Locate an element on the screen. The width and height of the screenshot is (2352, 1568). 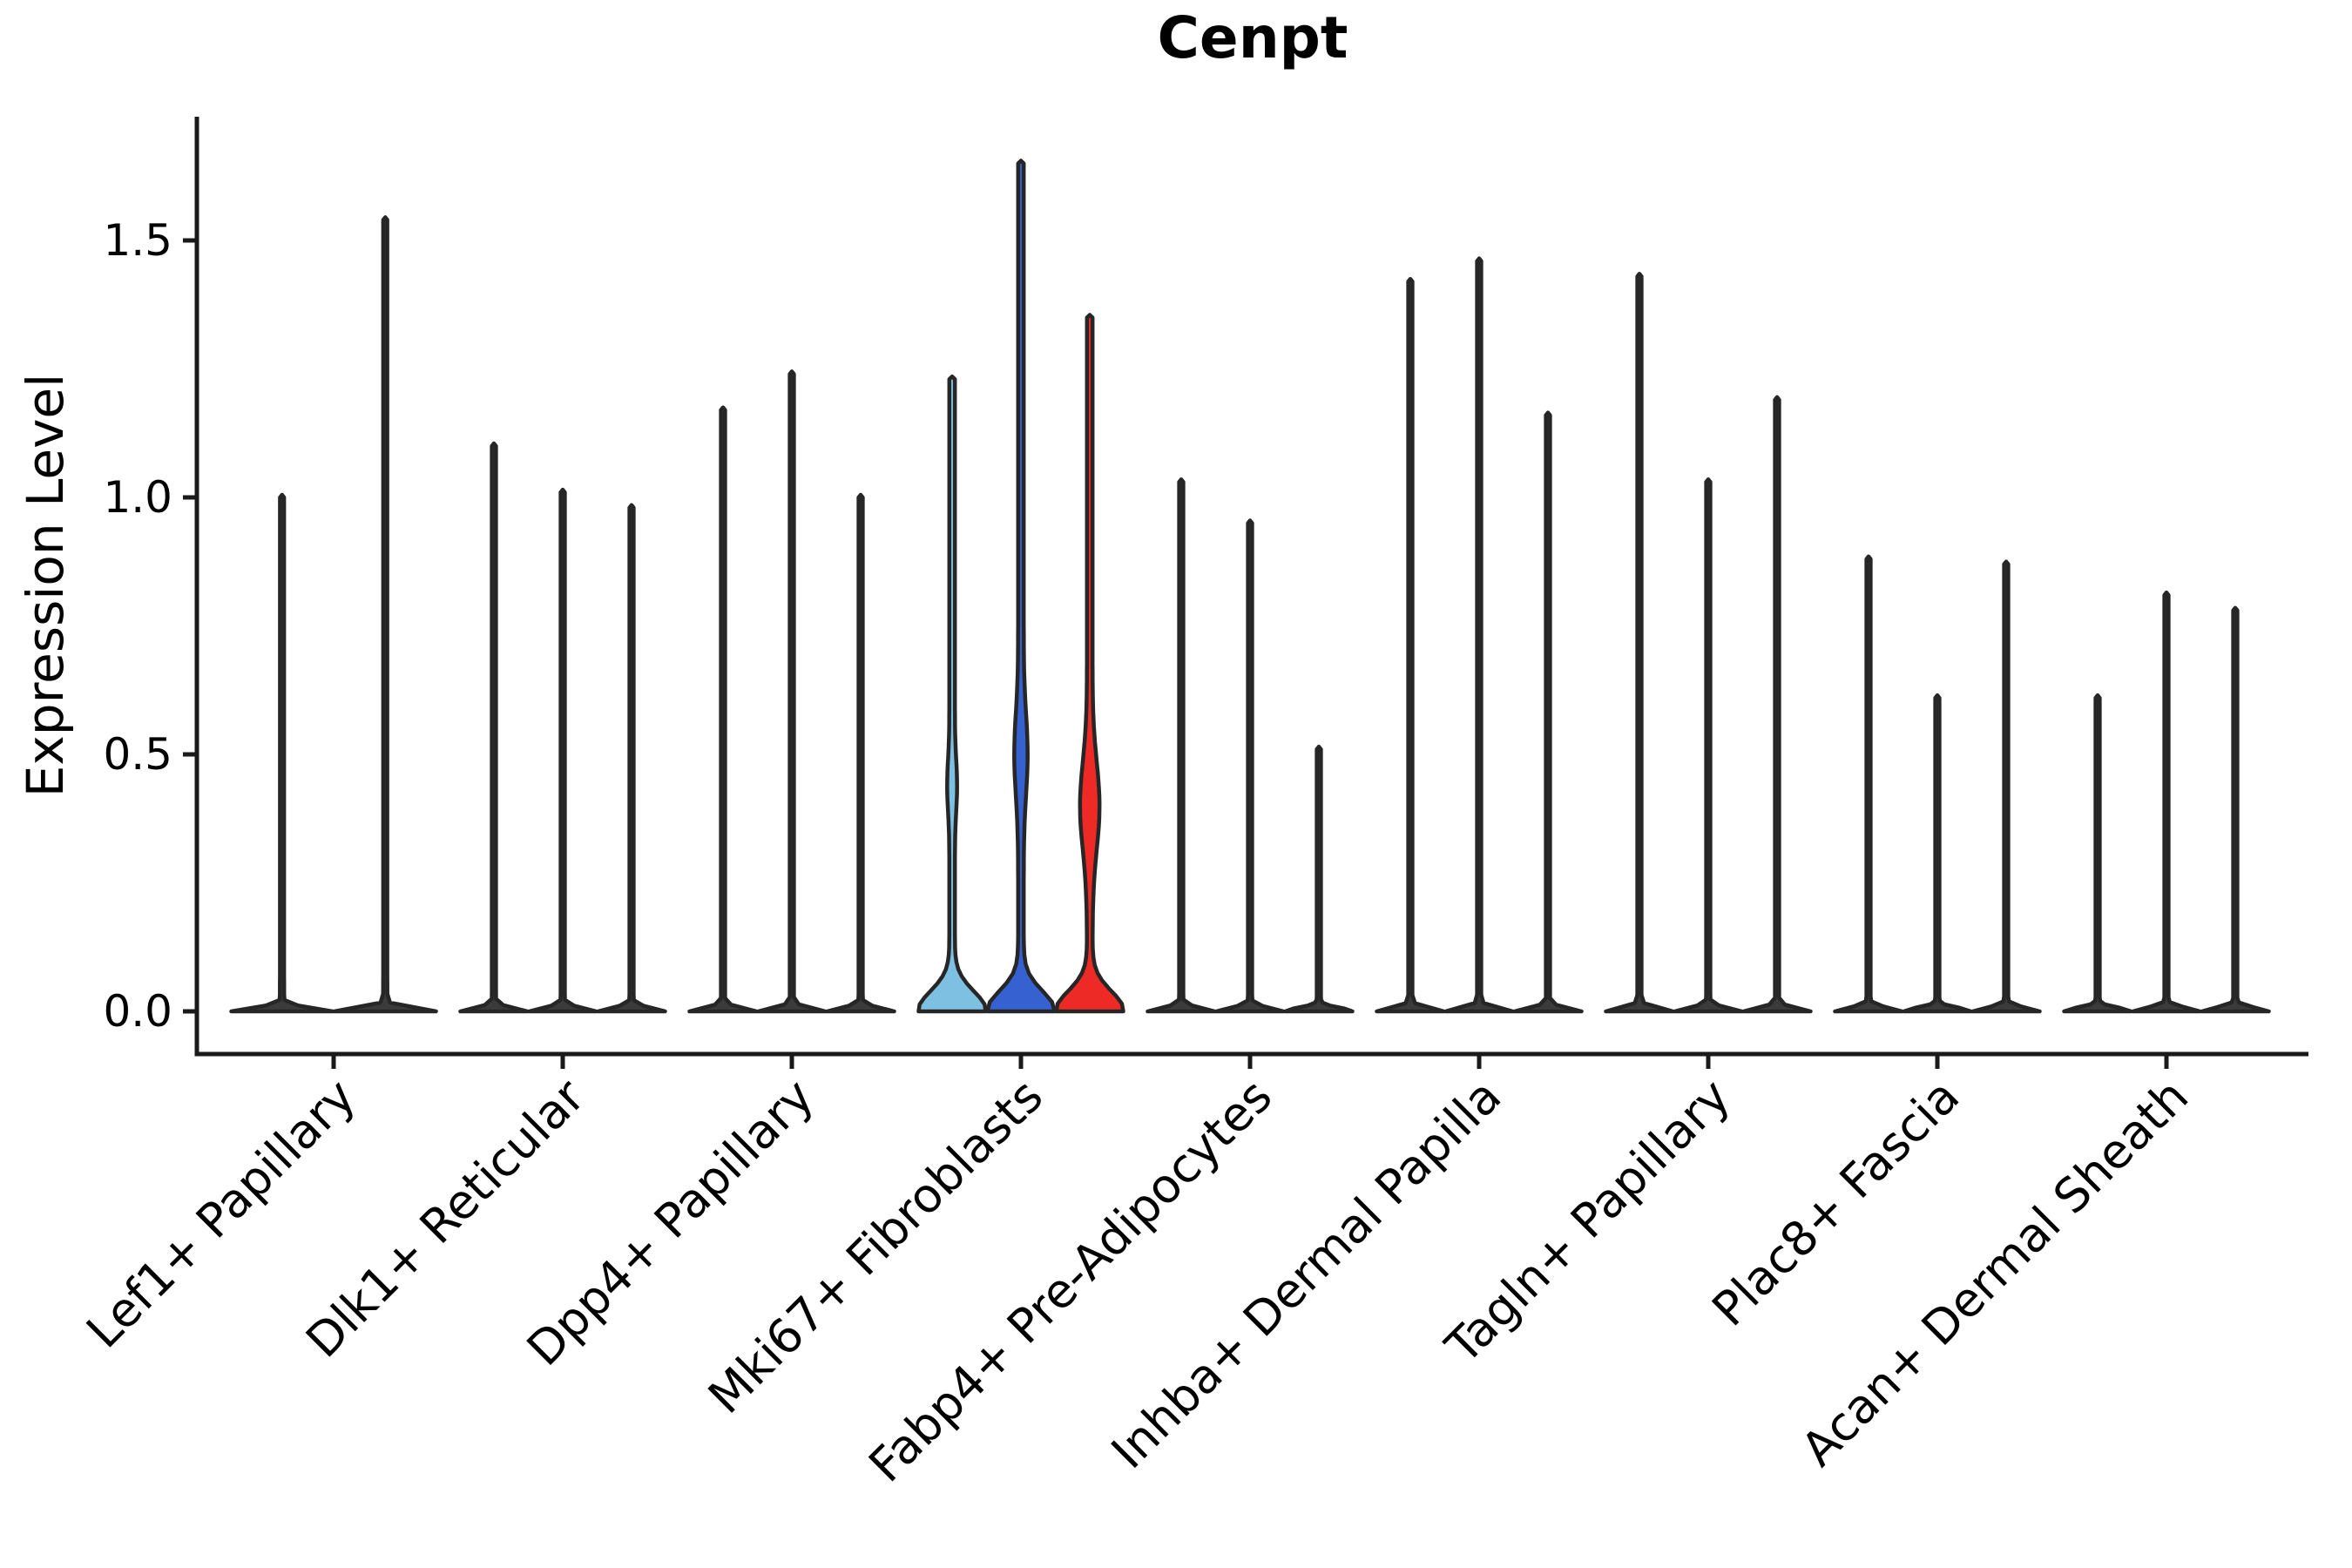
x-tick-label: Acan+ Dermal Sheath is located at coordinates (1995, 1273).